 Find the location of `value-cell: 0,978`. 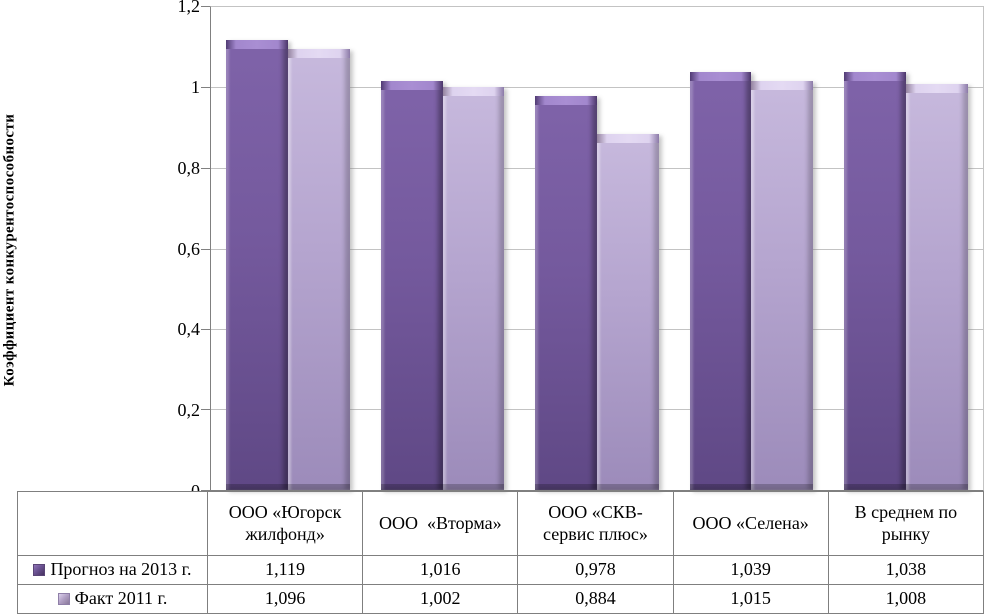

value-cell: 0,978 is located at coordinates (595, 570).